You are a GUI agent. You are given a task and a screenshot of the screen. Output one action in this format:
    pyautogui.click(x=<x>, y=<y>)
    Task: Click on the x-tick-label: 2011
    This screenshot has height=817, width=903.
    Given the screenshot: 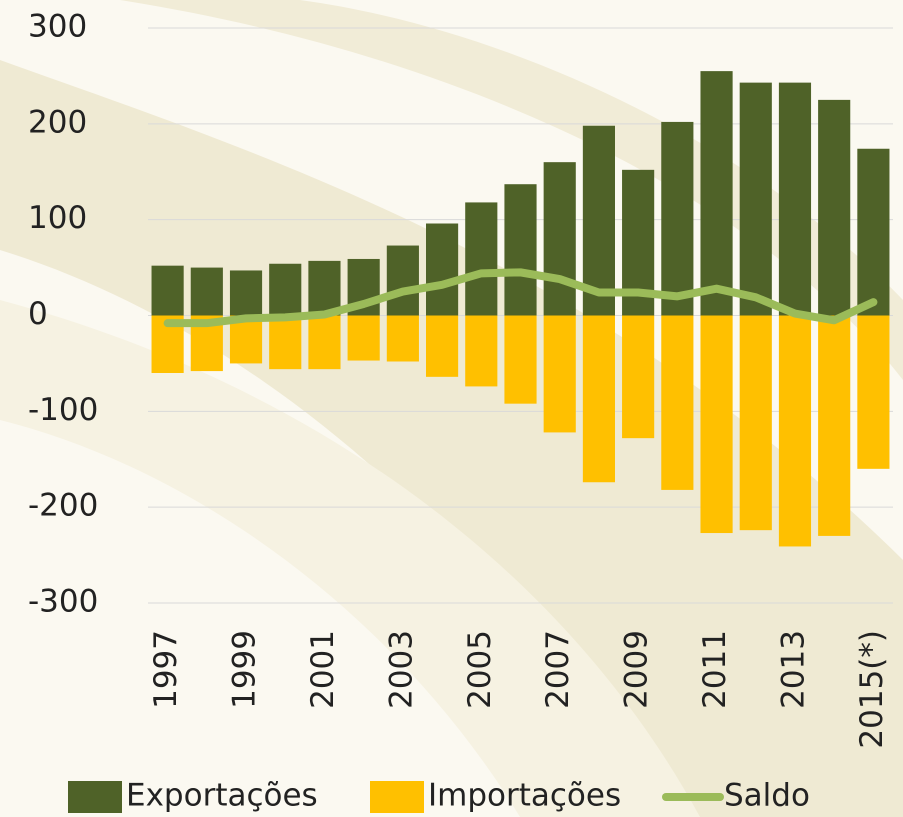 What is the action you would take?
    pyautogui.click(x=715, y=669)
    